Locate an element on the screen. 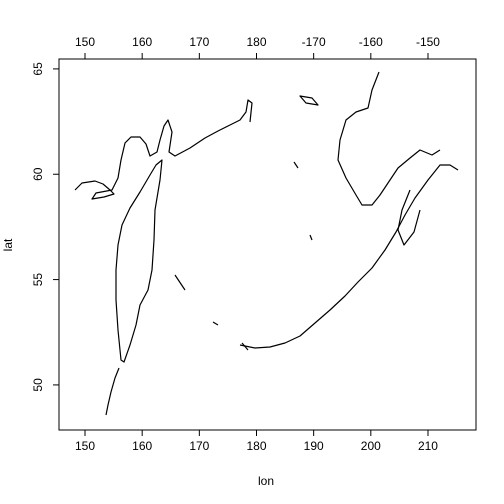 This screenshot has width=504, height=504. x2-tick-label: 150 is located at coordinates (85, 42).